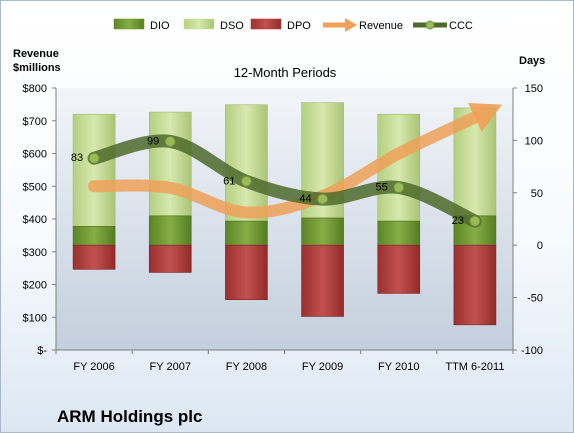  Describe the element at coordinates (461, 26) in the screenshot. I see `legend-label-ccc: CCC` at that location.